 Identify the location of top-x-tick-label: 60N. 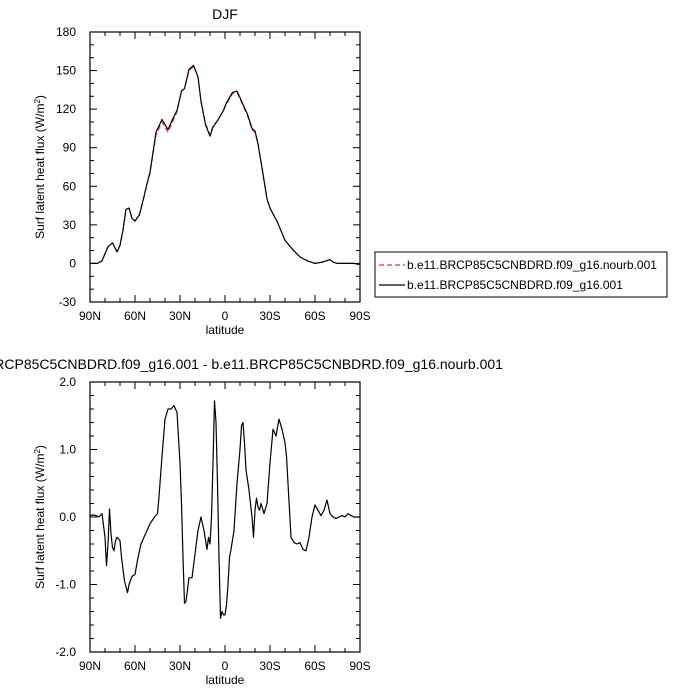
(135, 316).